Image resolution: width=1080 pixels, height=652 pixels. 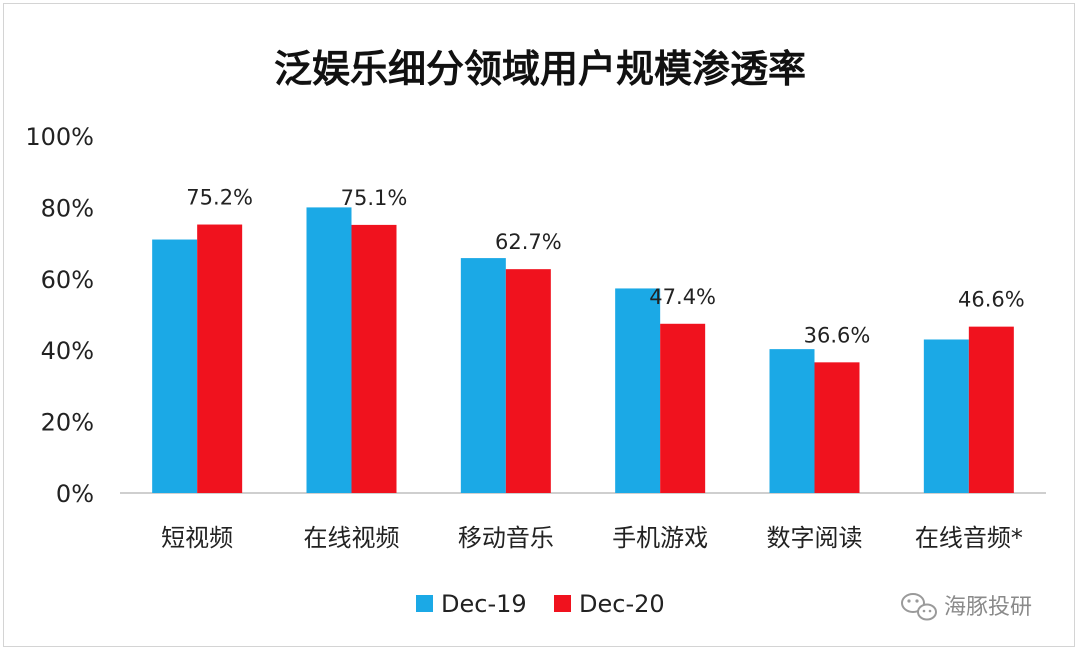 What do you see at coordinates (540, 604) in the screenshot?
I see `legend: Dec-19 Dec-20` at bounding box center [540, 604].